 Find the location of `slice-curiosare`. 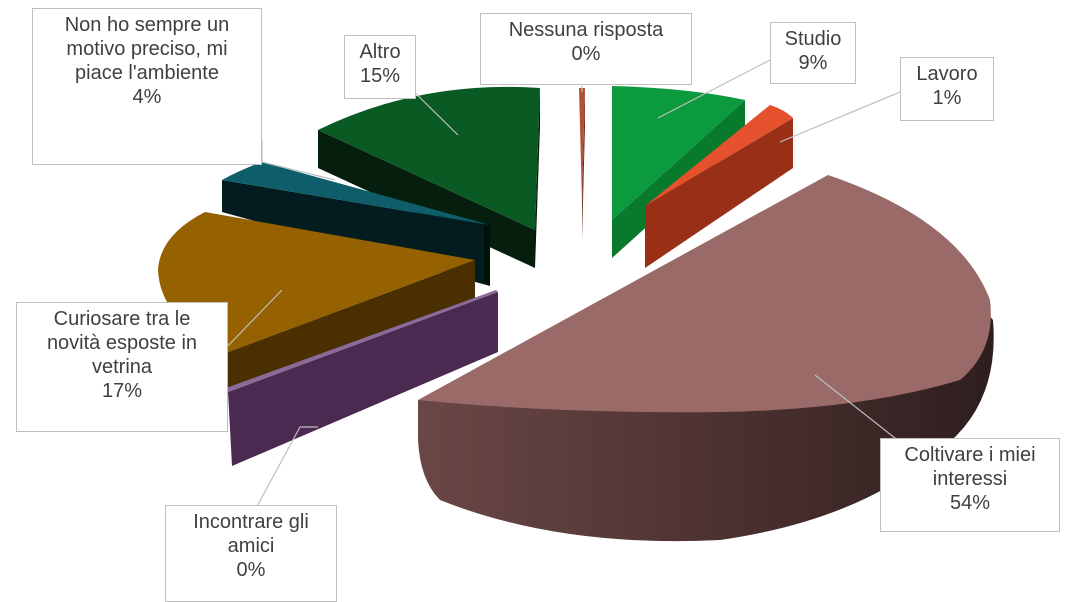

slice-curiosare is located at coordinates (316, 301).